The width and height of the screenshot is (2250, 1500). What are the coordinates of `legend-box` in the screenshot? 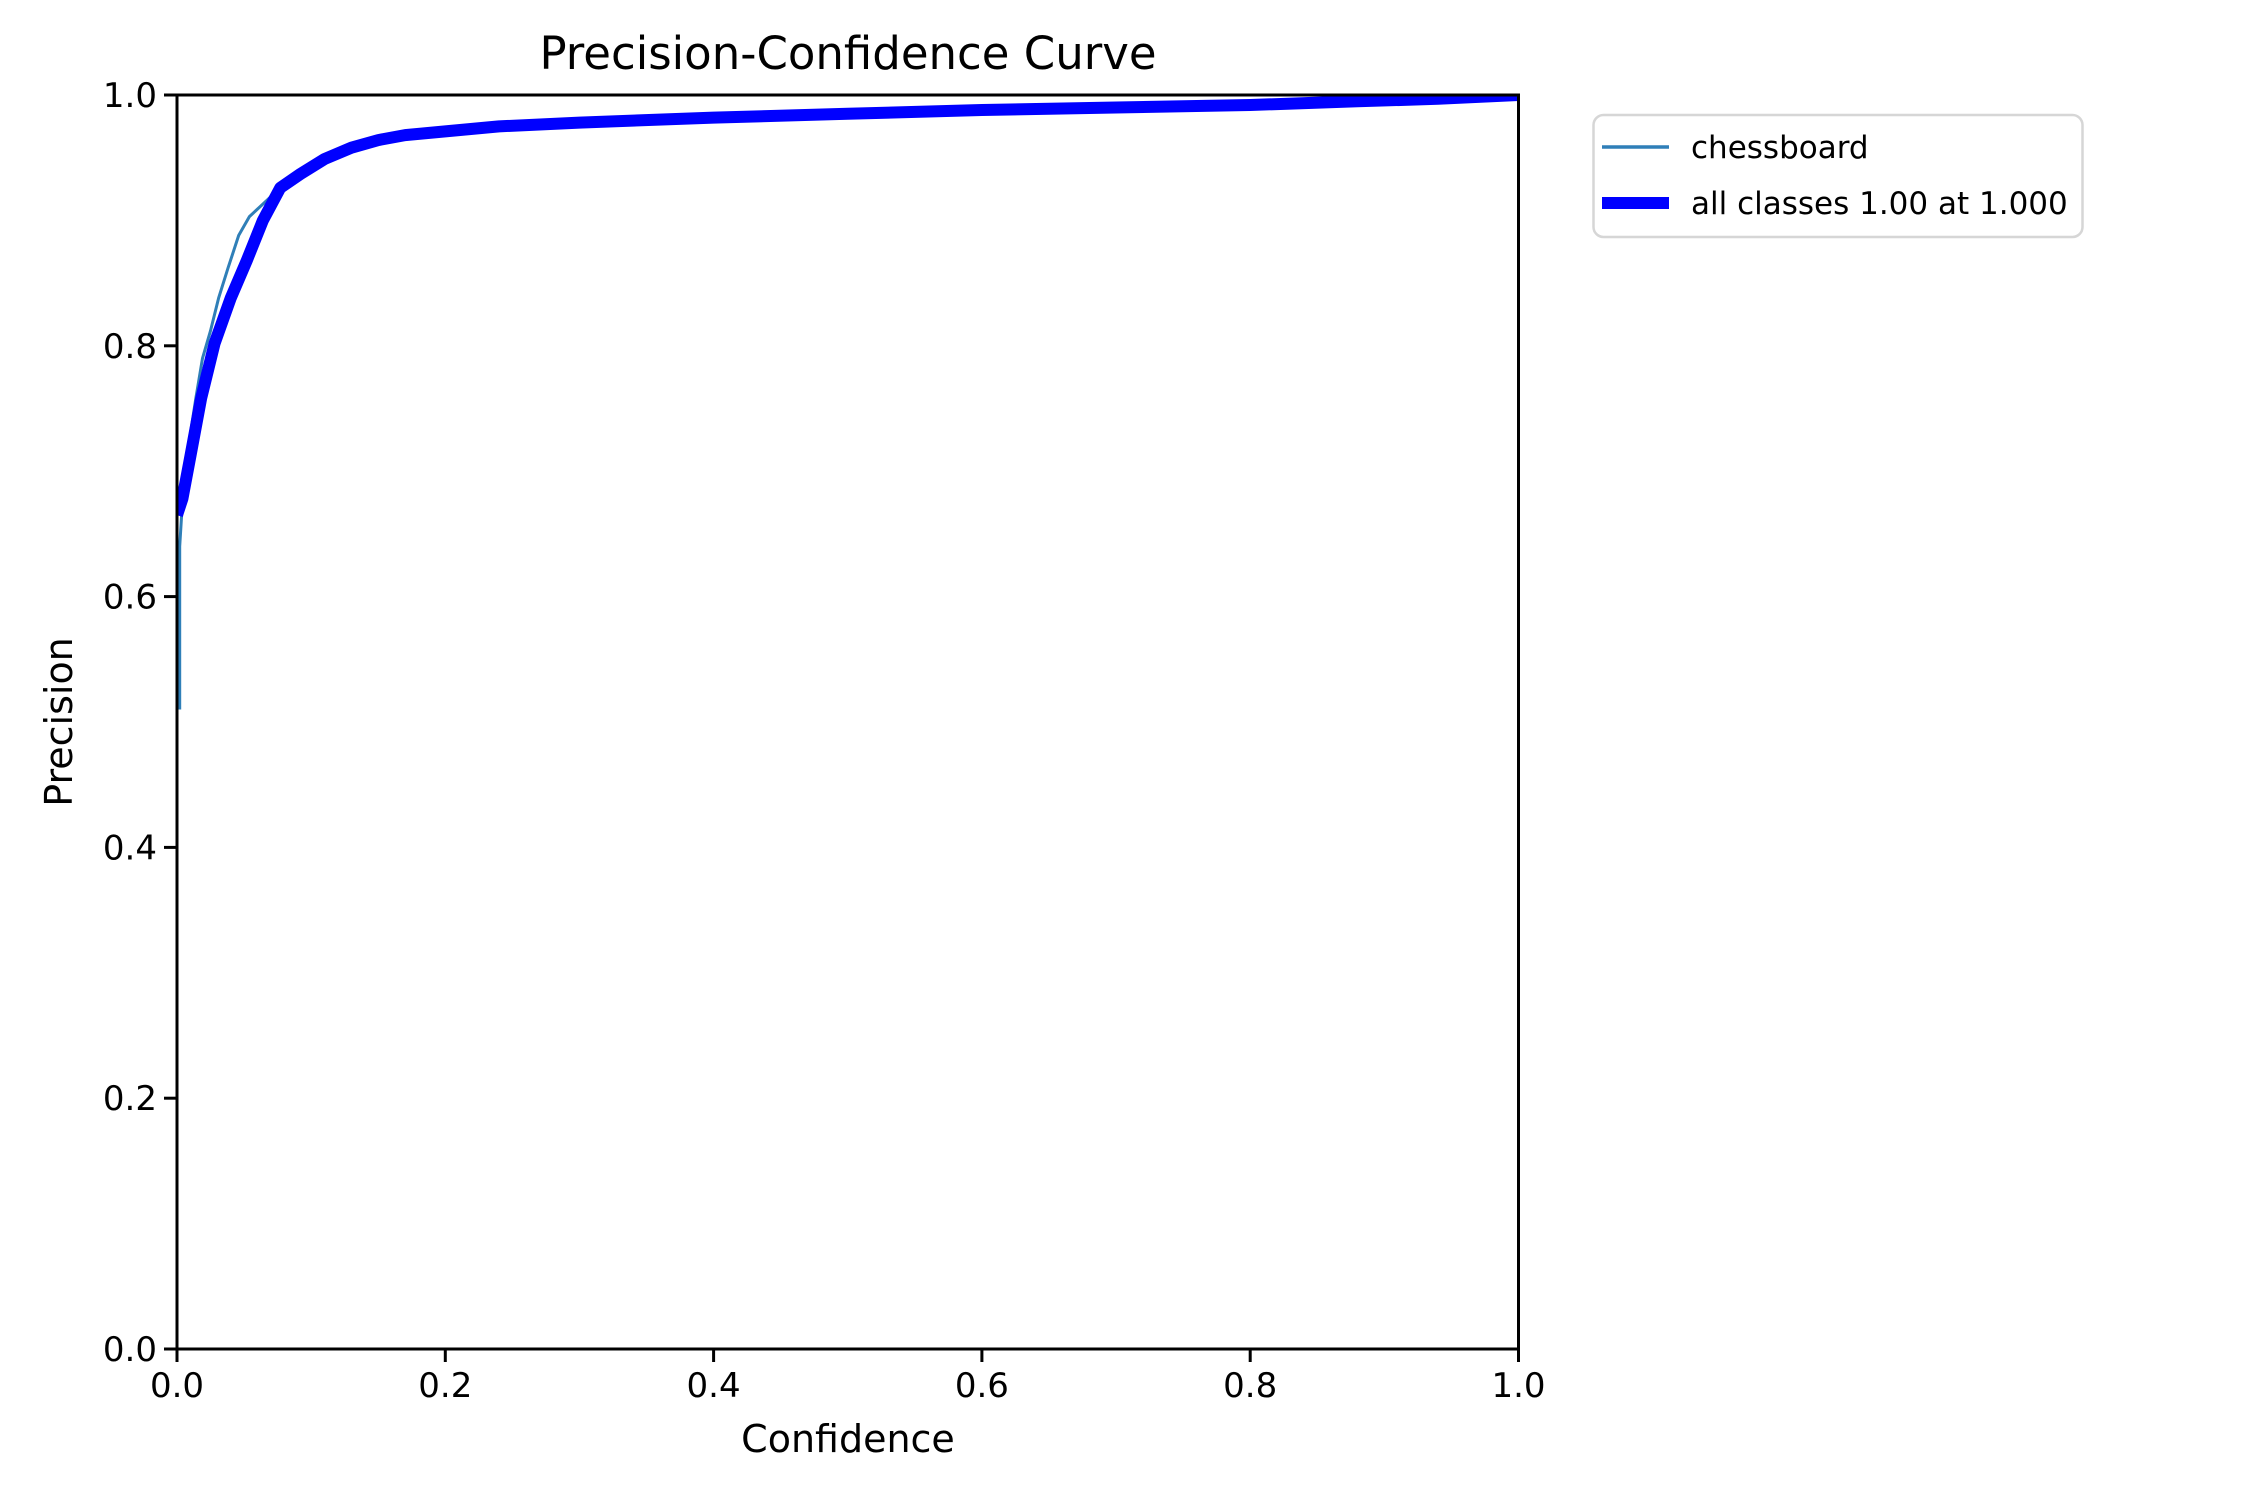 It's located at (1838, 176).